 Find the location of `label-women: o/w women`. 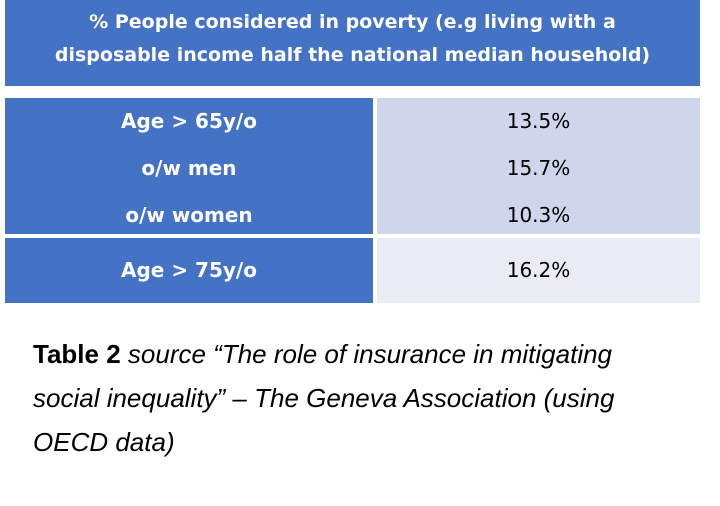

label-women: o/w women is located at coordinates (189, 215).